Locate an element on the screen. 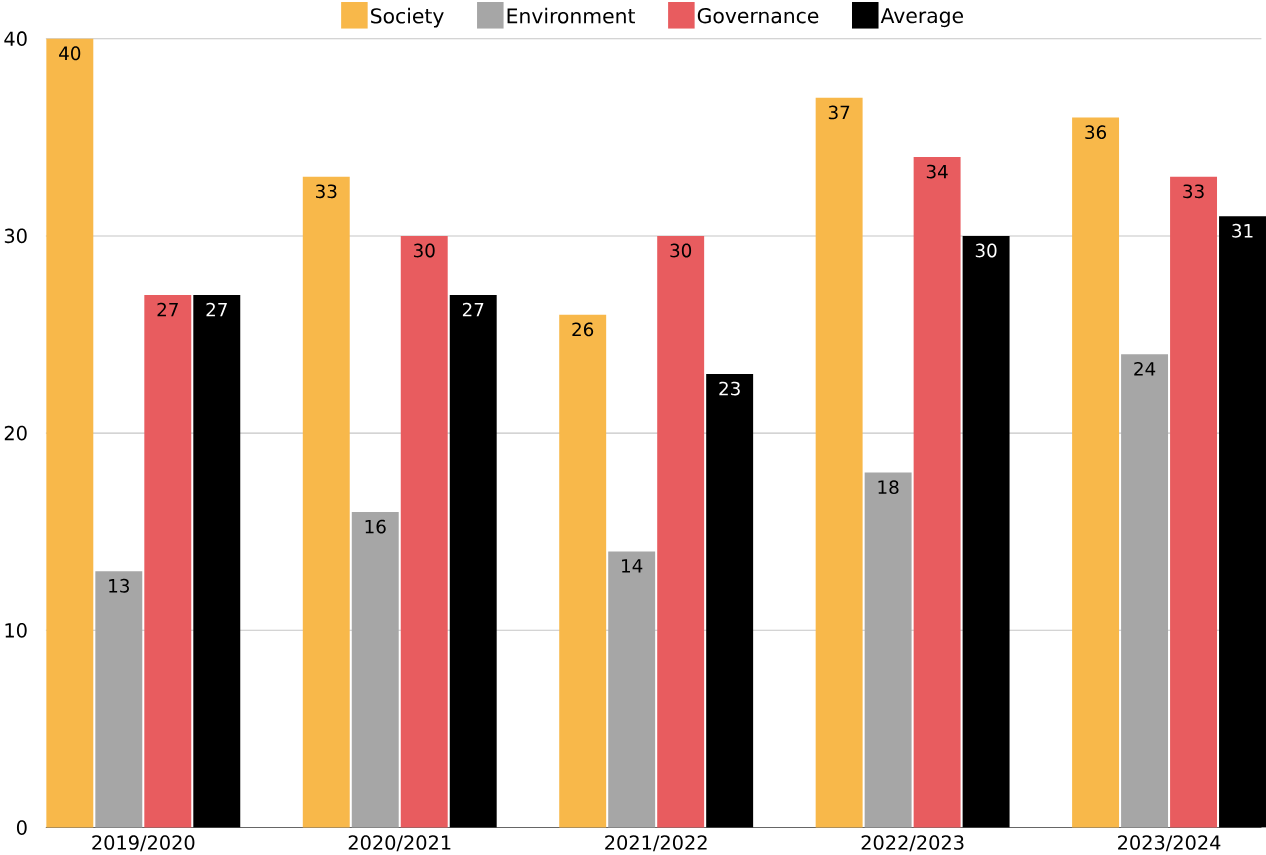 The image size is (1266, 855). x-tick-label: 2020/2021 is located at coordinates (399, 843).